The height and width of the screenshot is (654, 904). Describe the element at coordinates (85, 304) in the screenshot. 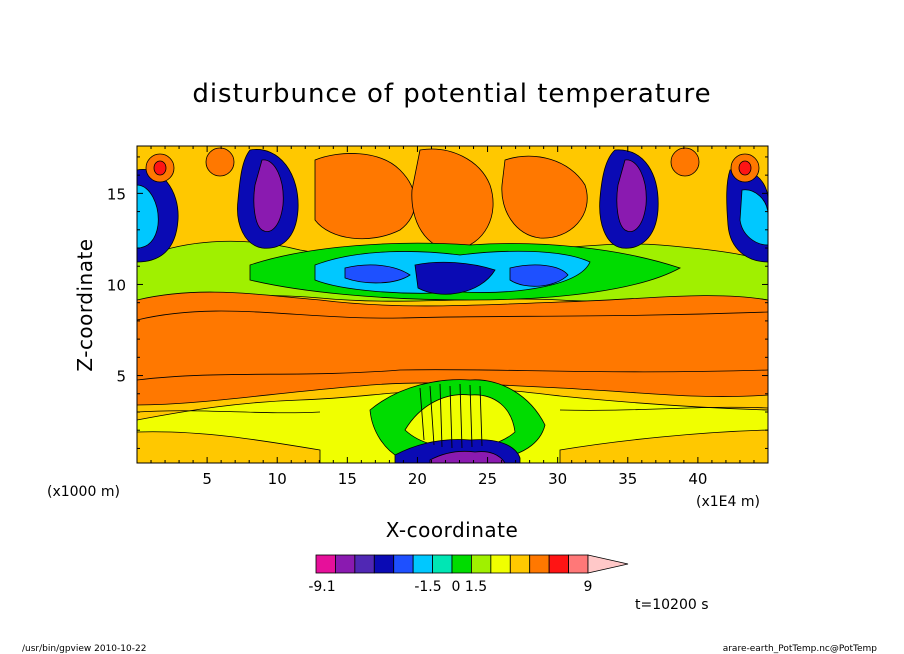

I see `y-axis-title: Z-coordinate` at that location.